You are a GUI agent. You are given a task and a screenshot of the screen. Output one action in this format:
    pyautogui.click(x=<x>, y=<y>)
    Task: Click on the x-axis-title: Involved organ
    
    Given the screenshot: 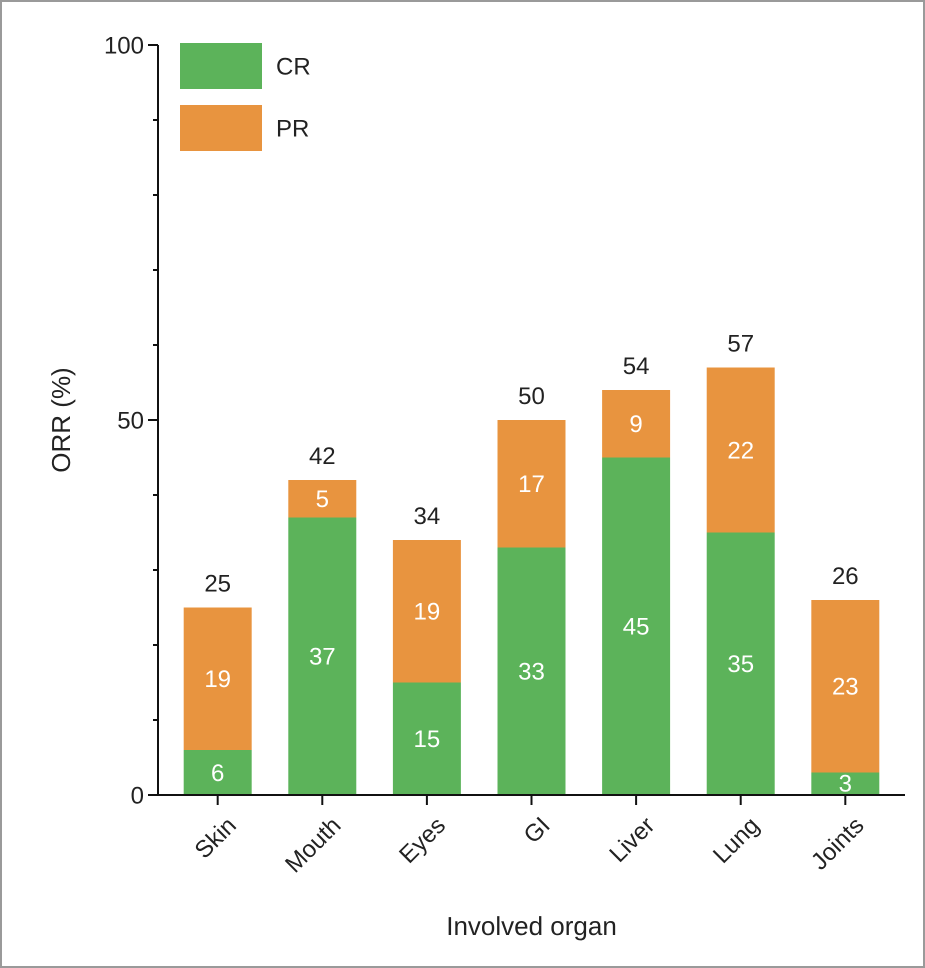 What is the action you would take?
    pyautogui.click(x=531, y=926)
    